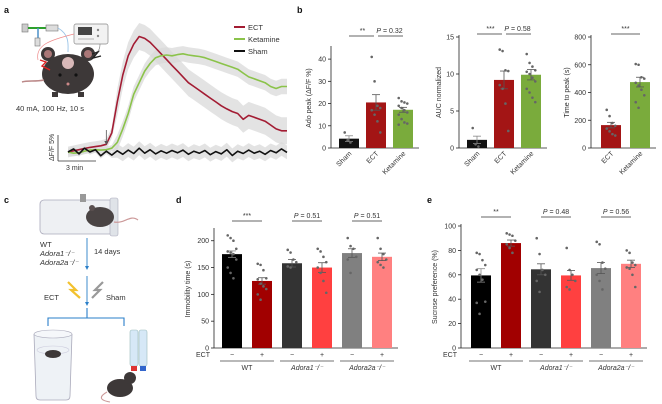  What do you see at coordinates (307, 216) in the screenshot?
I see `significance-label: P = 0.51` at bounding box center [307, 216].